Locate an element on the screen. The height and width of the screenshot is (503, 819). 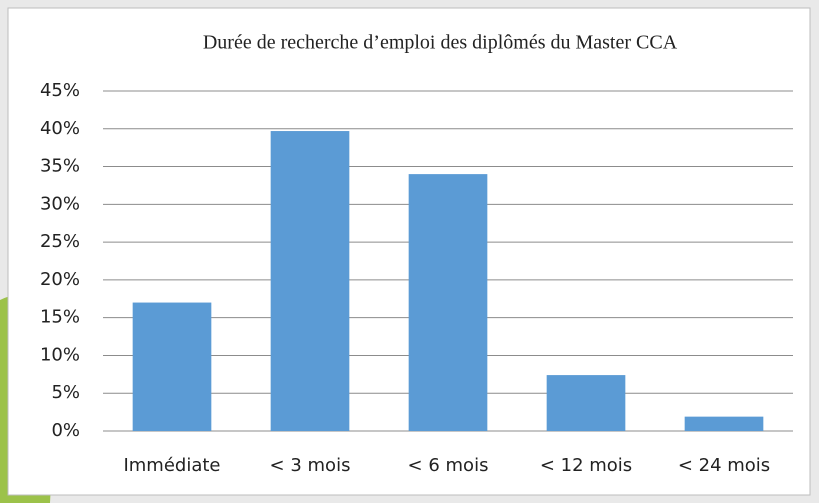
y-tick-label: 20% is located at coordinates (60, 279).